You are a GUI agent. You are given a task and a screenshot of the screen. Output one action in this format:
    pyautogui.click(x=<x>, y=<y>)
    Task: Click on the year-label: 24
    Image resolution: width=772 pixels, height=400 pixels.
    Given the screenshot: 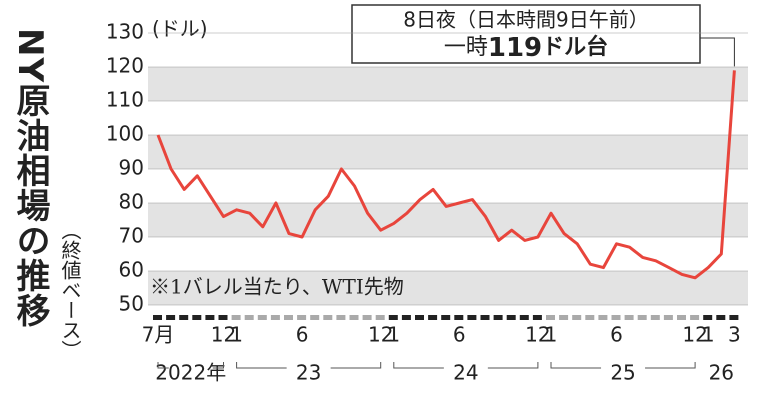 What is the action you would take?
    pyautogui.click(x=465, y=373)
    